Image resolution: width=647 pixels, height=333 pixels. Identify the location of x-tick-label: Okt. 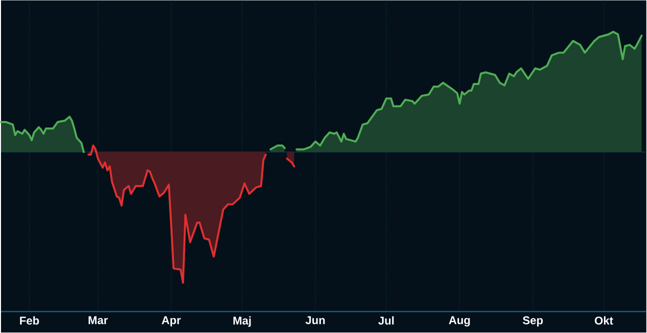
(604, 320).